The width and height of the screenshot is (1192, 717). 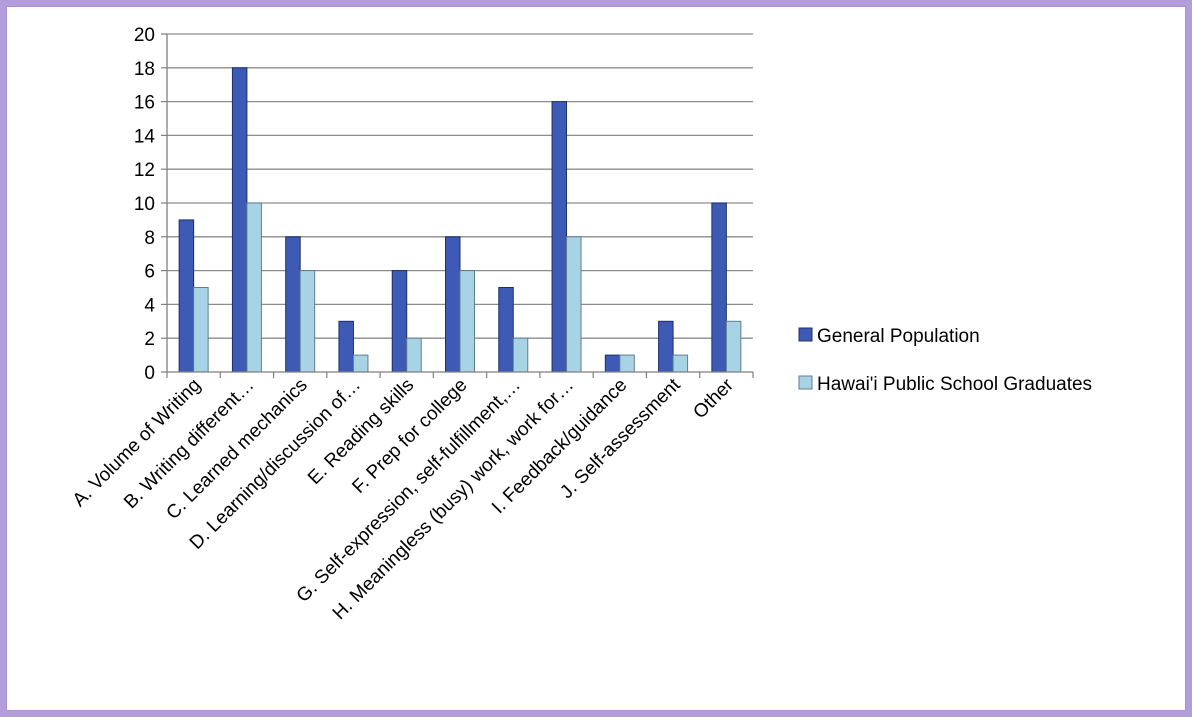 What do you see at coordinates (144, 170) in the screenshot?
I see `y-tick-label: 12` at bounding box center [144, 170].